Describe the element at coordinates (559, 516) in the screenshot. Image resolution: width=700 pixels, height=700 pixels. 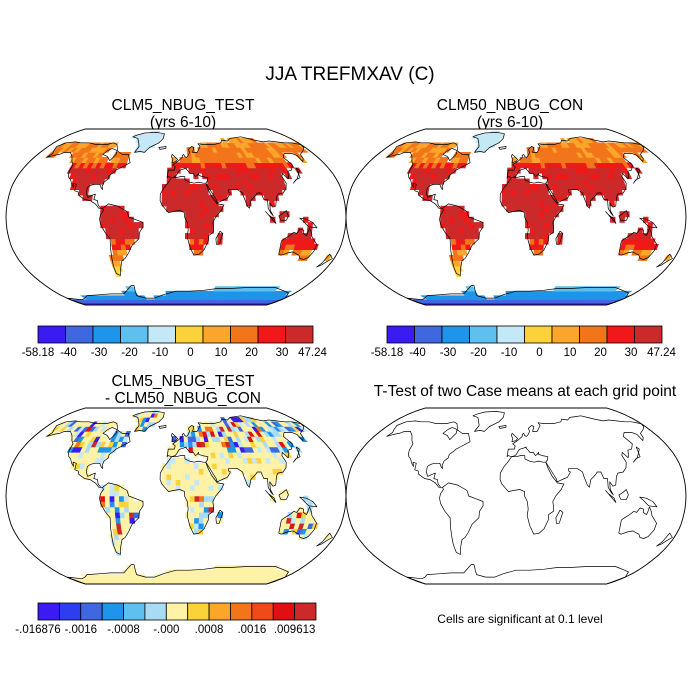
I see `coastline-madagascar` at that location.